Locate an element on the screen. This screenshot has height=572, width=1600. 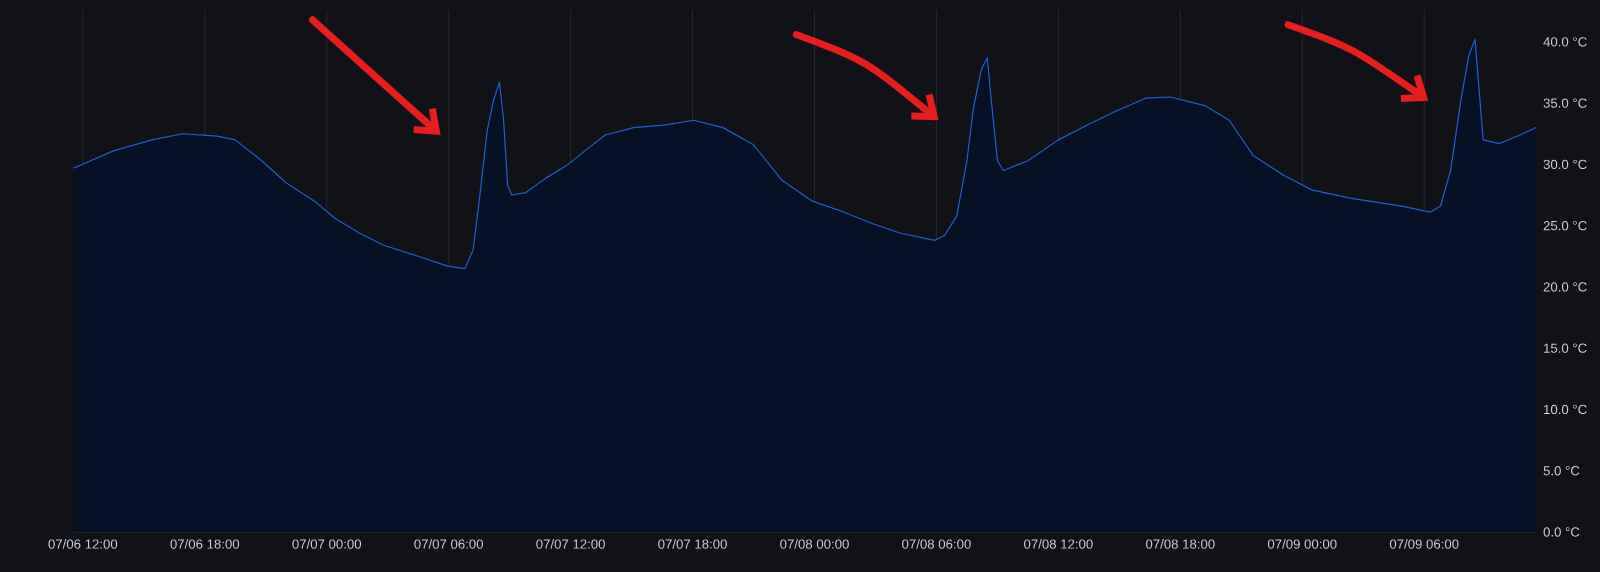
x-tick-label: 07/07 18:00 is located at coordinates (692, 544).